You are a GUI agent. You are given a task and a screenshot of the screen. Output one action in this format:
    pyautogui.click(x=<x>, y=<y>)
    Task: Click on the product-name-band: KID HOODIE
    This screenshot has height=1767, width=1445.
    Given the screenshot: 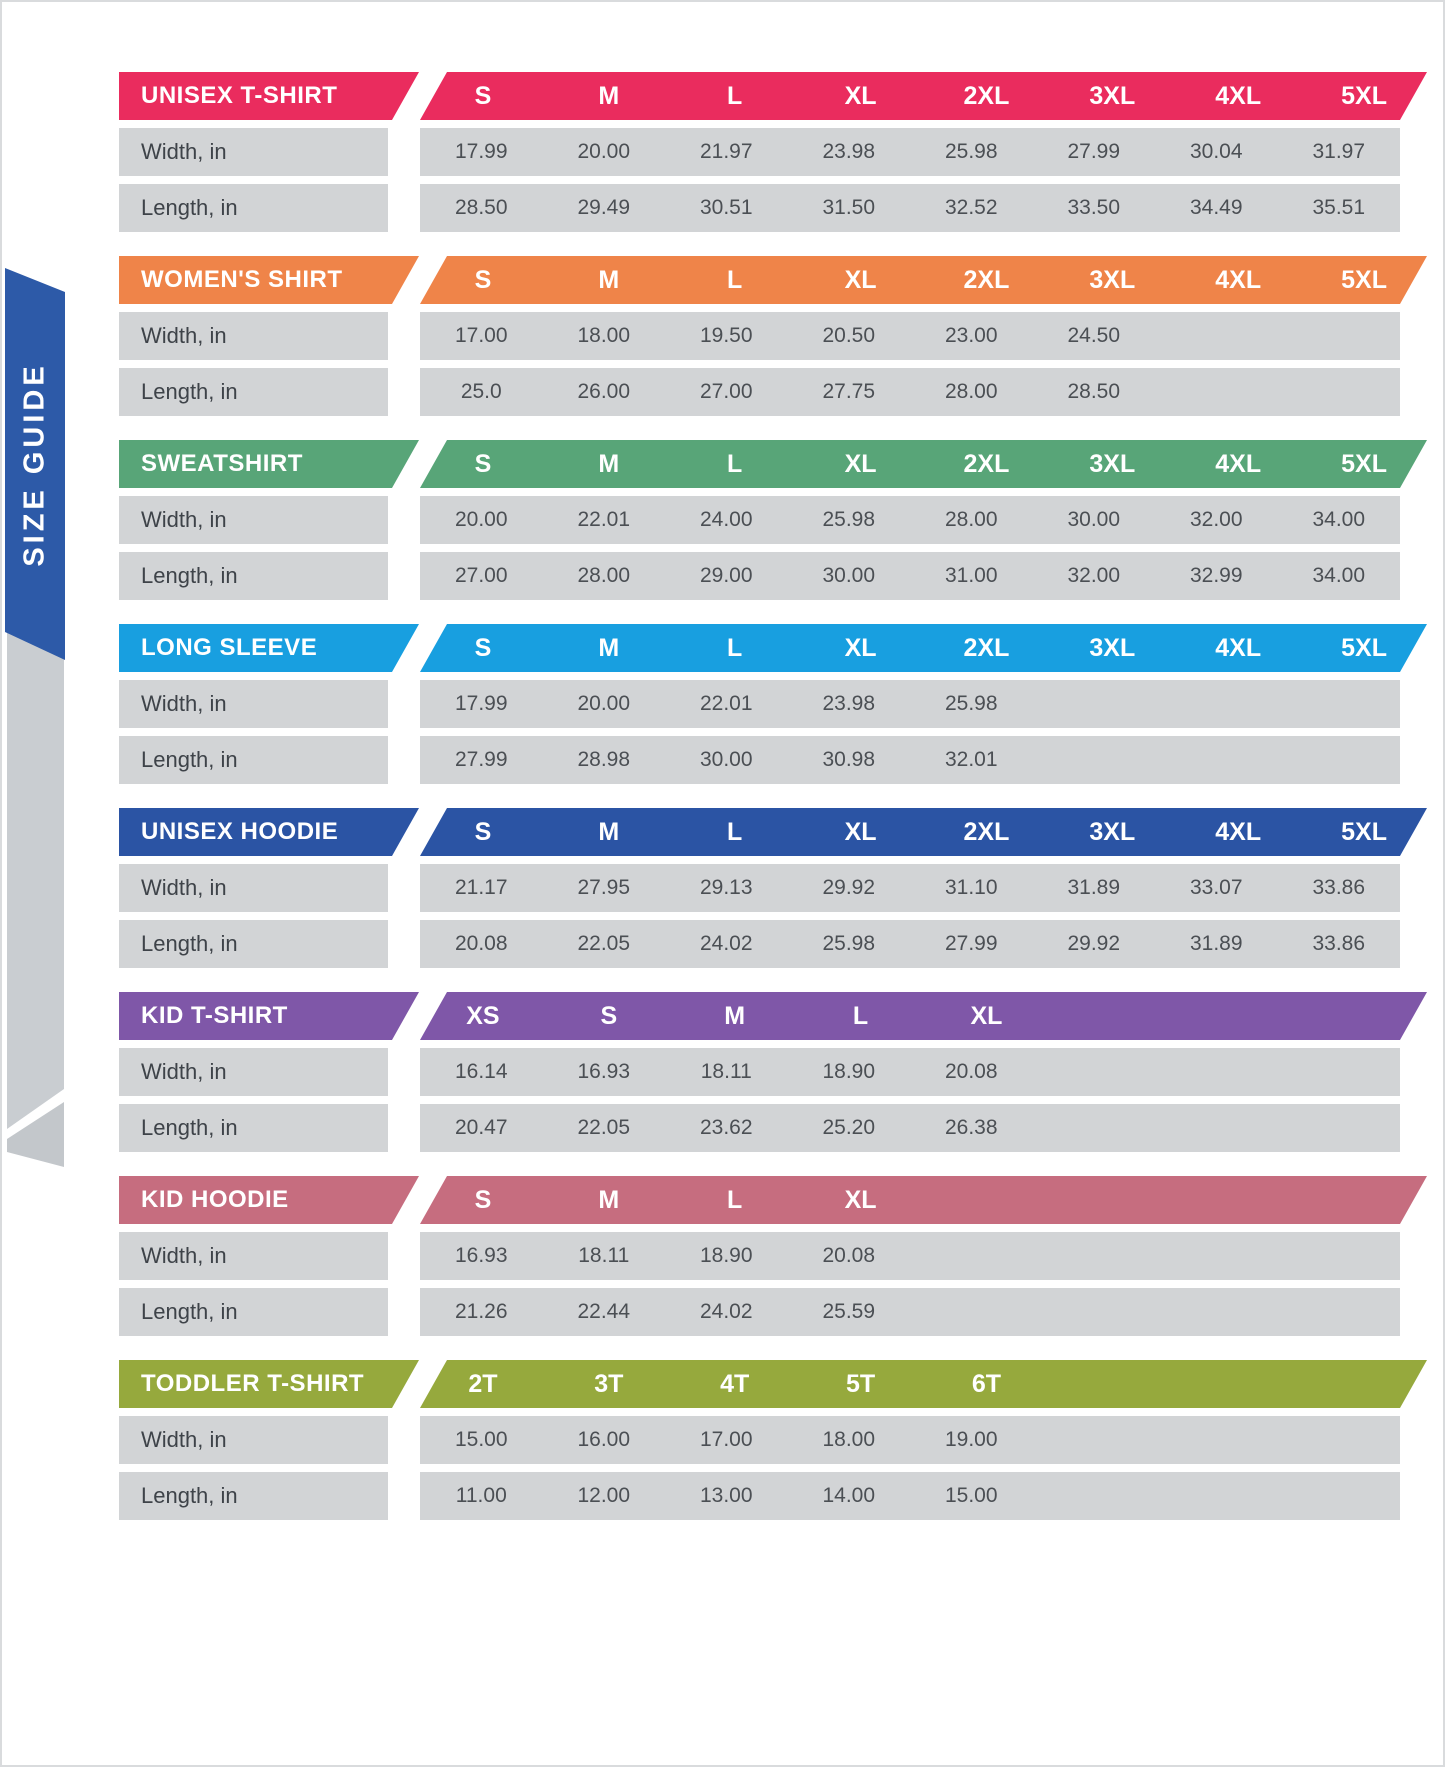 What is the action you would take?
    pyautogui.click(x=269, y=1200)
    